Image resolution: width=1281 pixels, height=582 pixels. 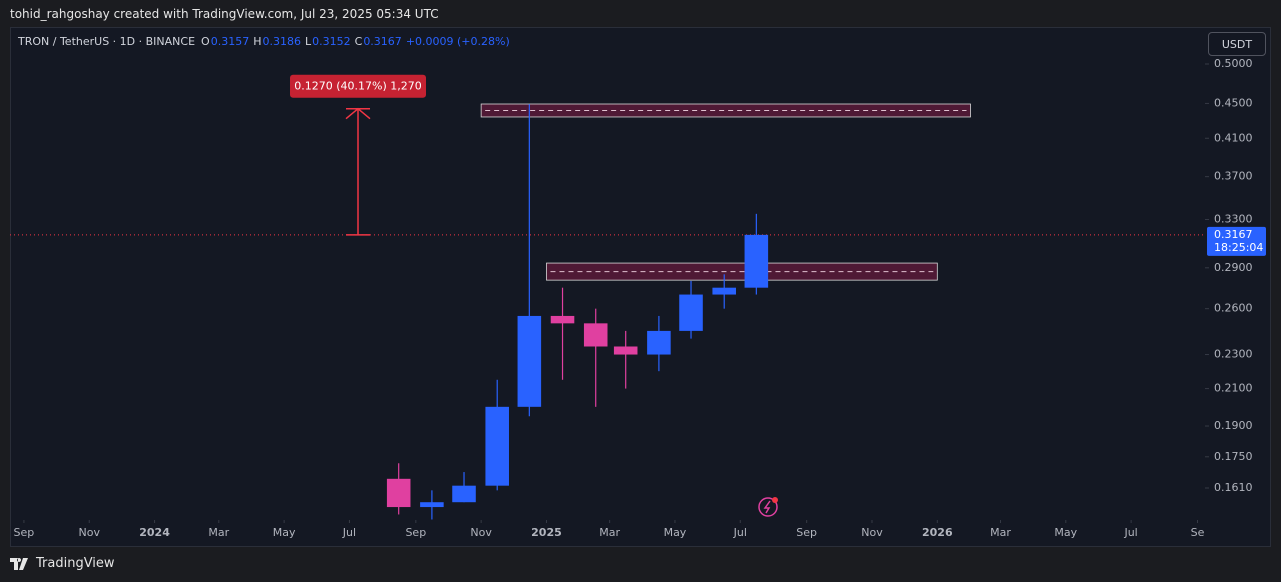 I want to click on footer: TradingView, so click(x=62, y=563).